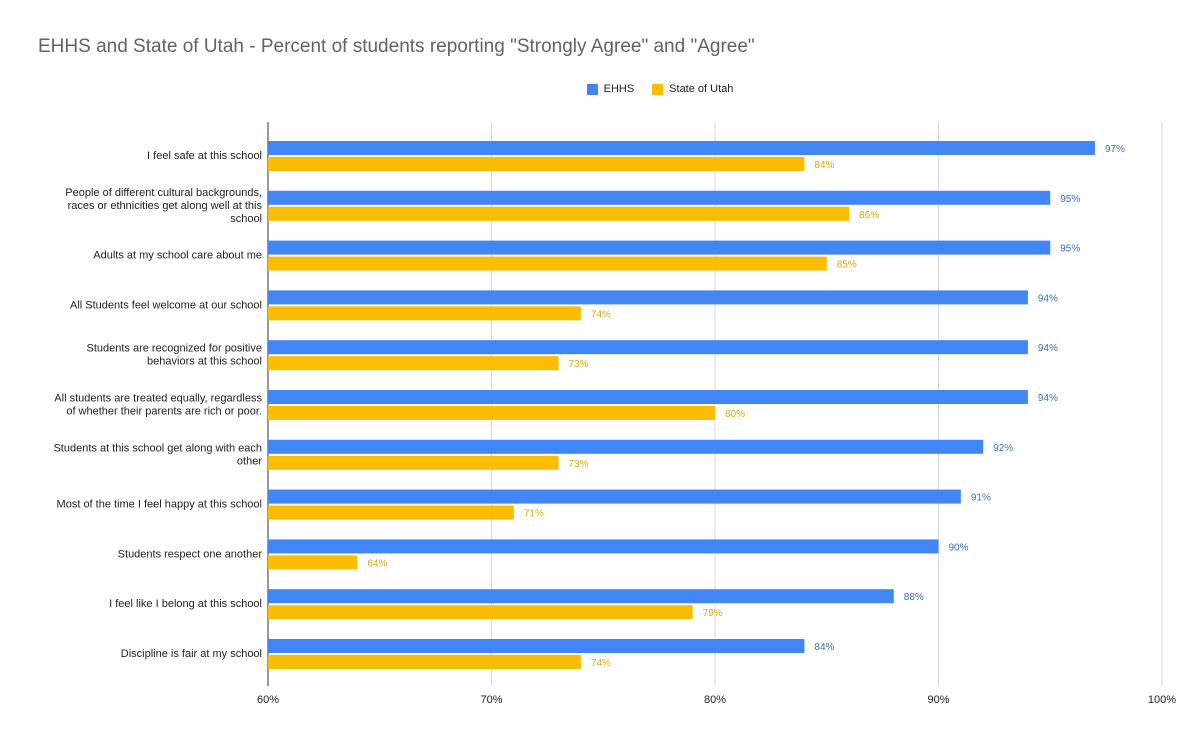 The height and width of the screenshot is (743, 1200). I want to click on x-tick-label-4: 100%, so click(1162, 700).